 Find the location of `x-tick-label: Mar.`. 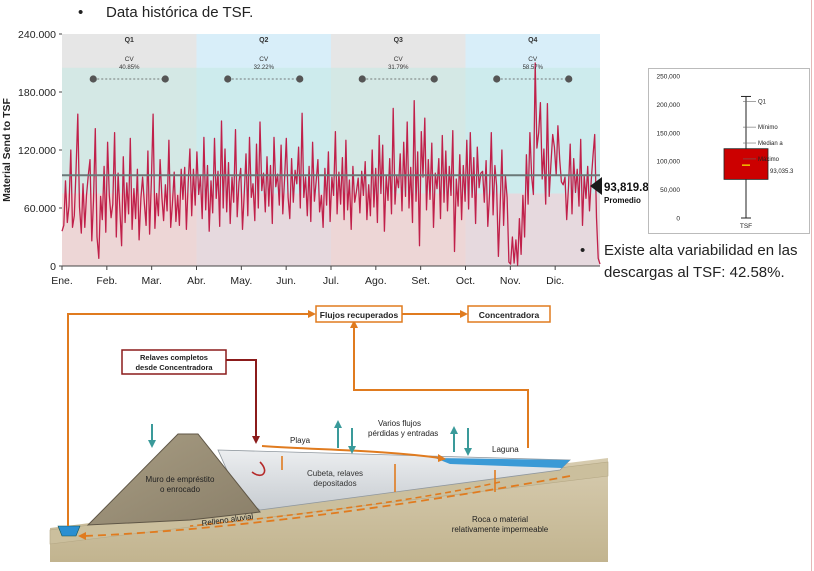

x-tick-label: Mar. is located at coordinates (151, 281).